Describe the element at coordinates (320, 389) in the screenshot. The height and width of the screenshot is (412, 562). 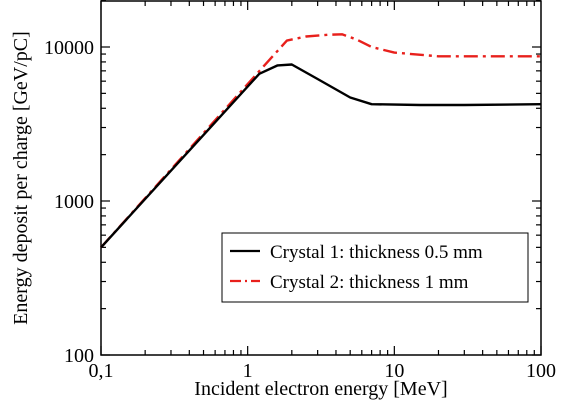
I see `x-axis-label: Incident electron energy [MeV]` at that location.